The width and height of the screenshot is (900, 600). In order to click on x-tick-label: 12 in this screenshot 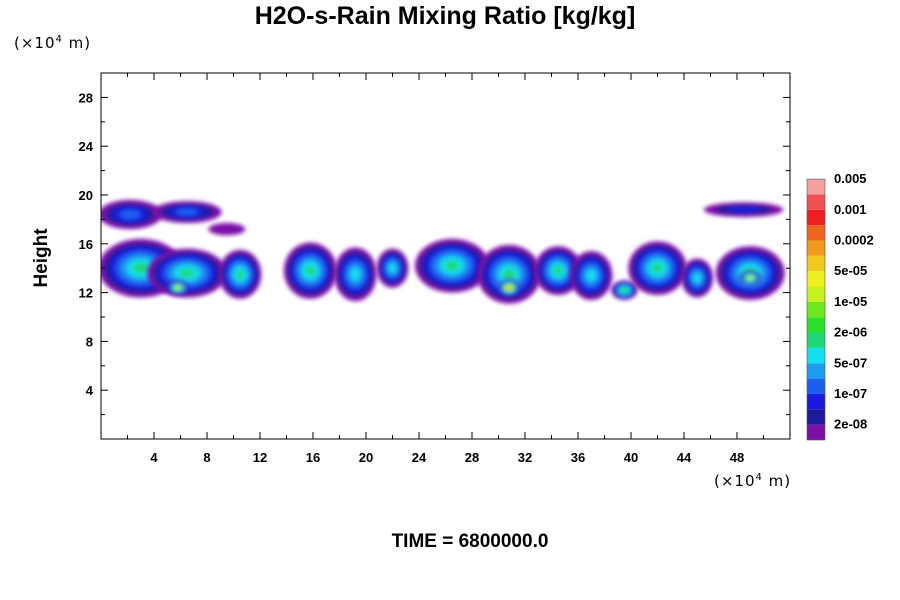, I will do `click(260, 457)`.